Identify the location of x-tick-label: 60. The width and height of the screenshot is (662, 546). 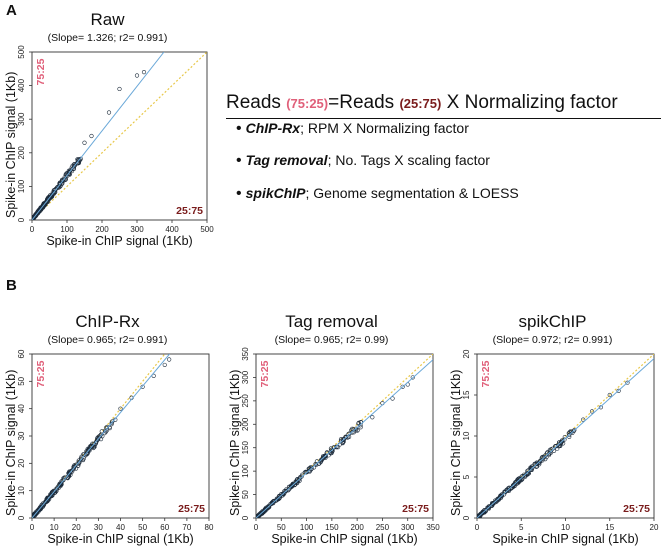
(164, 527).